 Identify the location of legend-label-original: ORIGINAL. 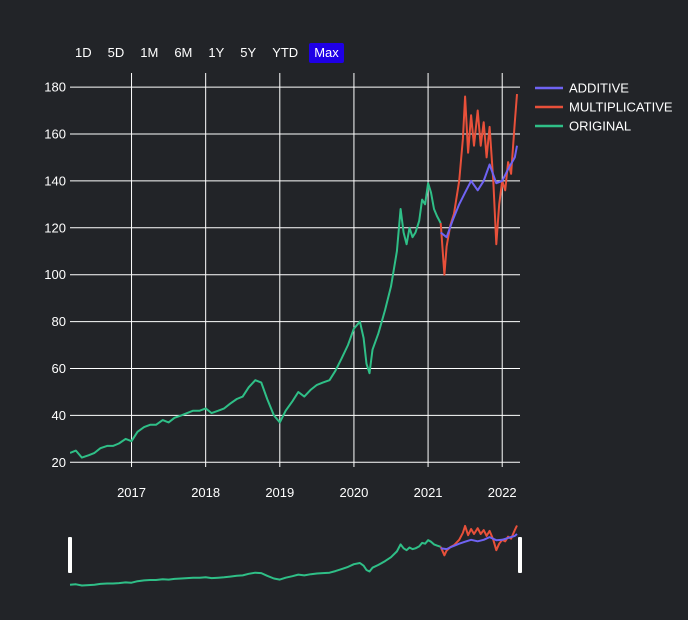
(600, 126).